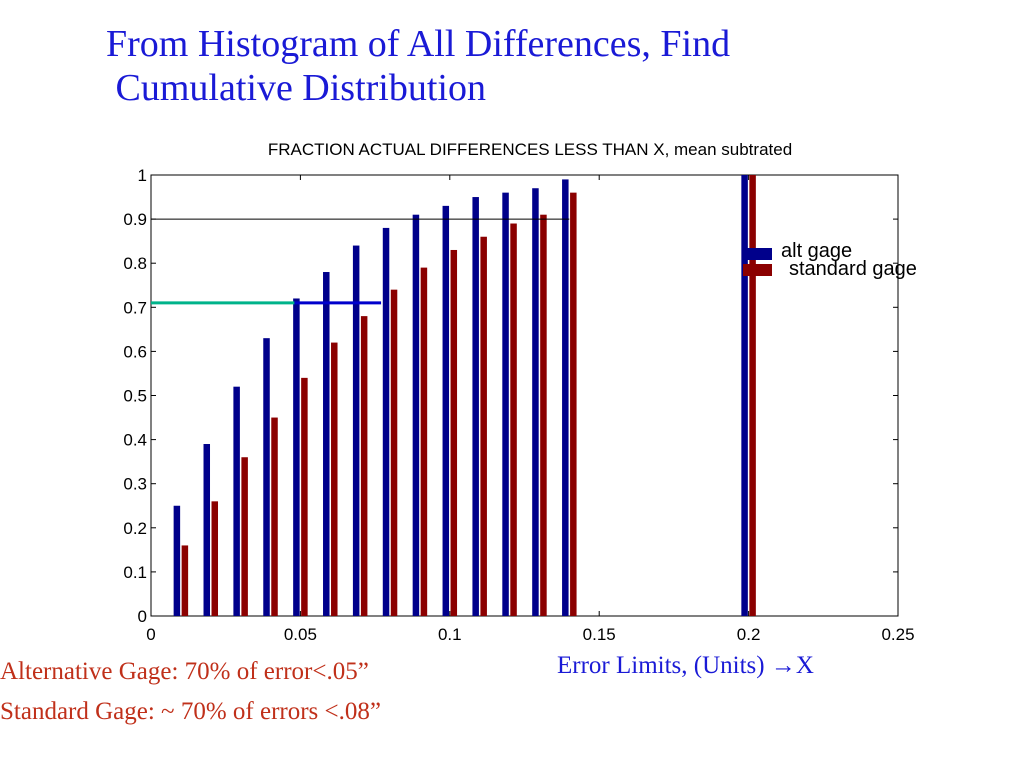  Describe the element at coordinates (135, 351) in the screenshot. I see `y-tick-label: 0.6` at that location.